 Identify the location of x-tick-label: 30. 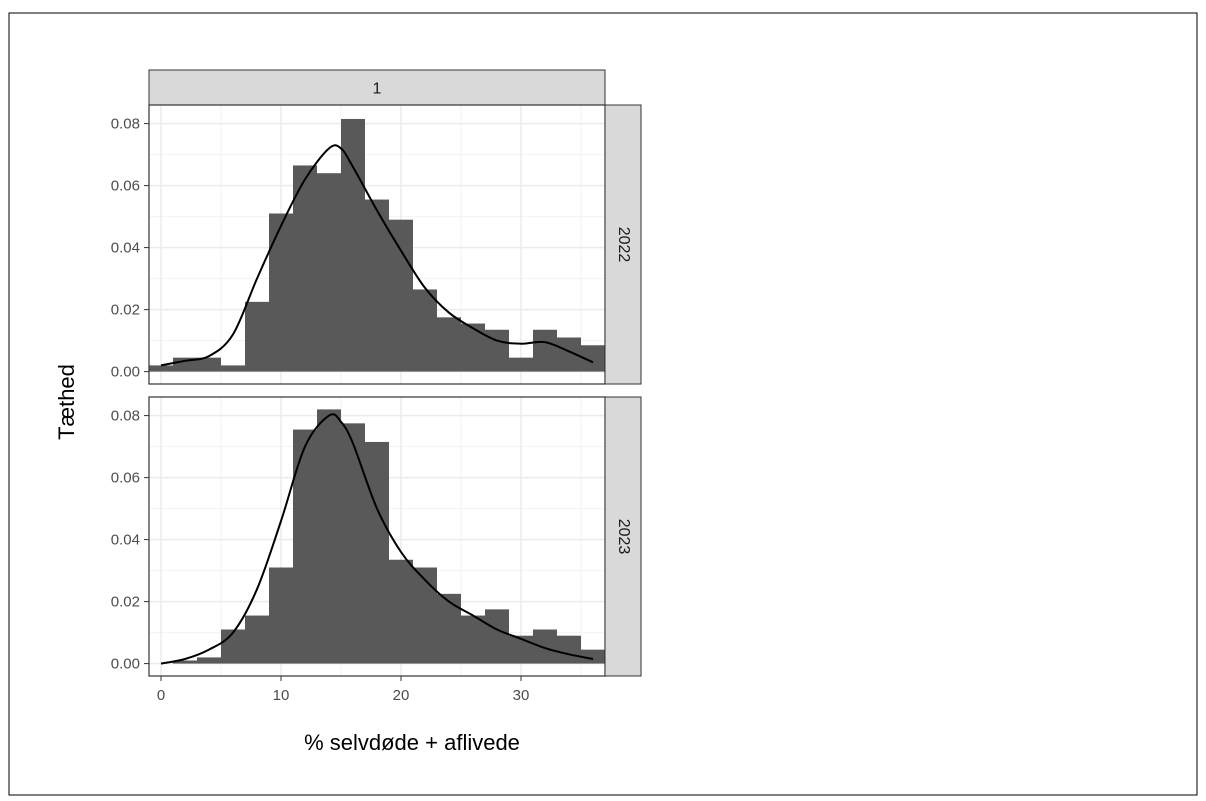
(521, 695).